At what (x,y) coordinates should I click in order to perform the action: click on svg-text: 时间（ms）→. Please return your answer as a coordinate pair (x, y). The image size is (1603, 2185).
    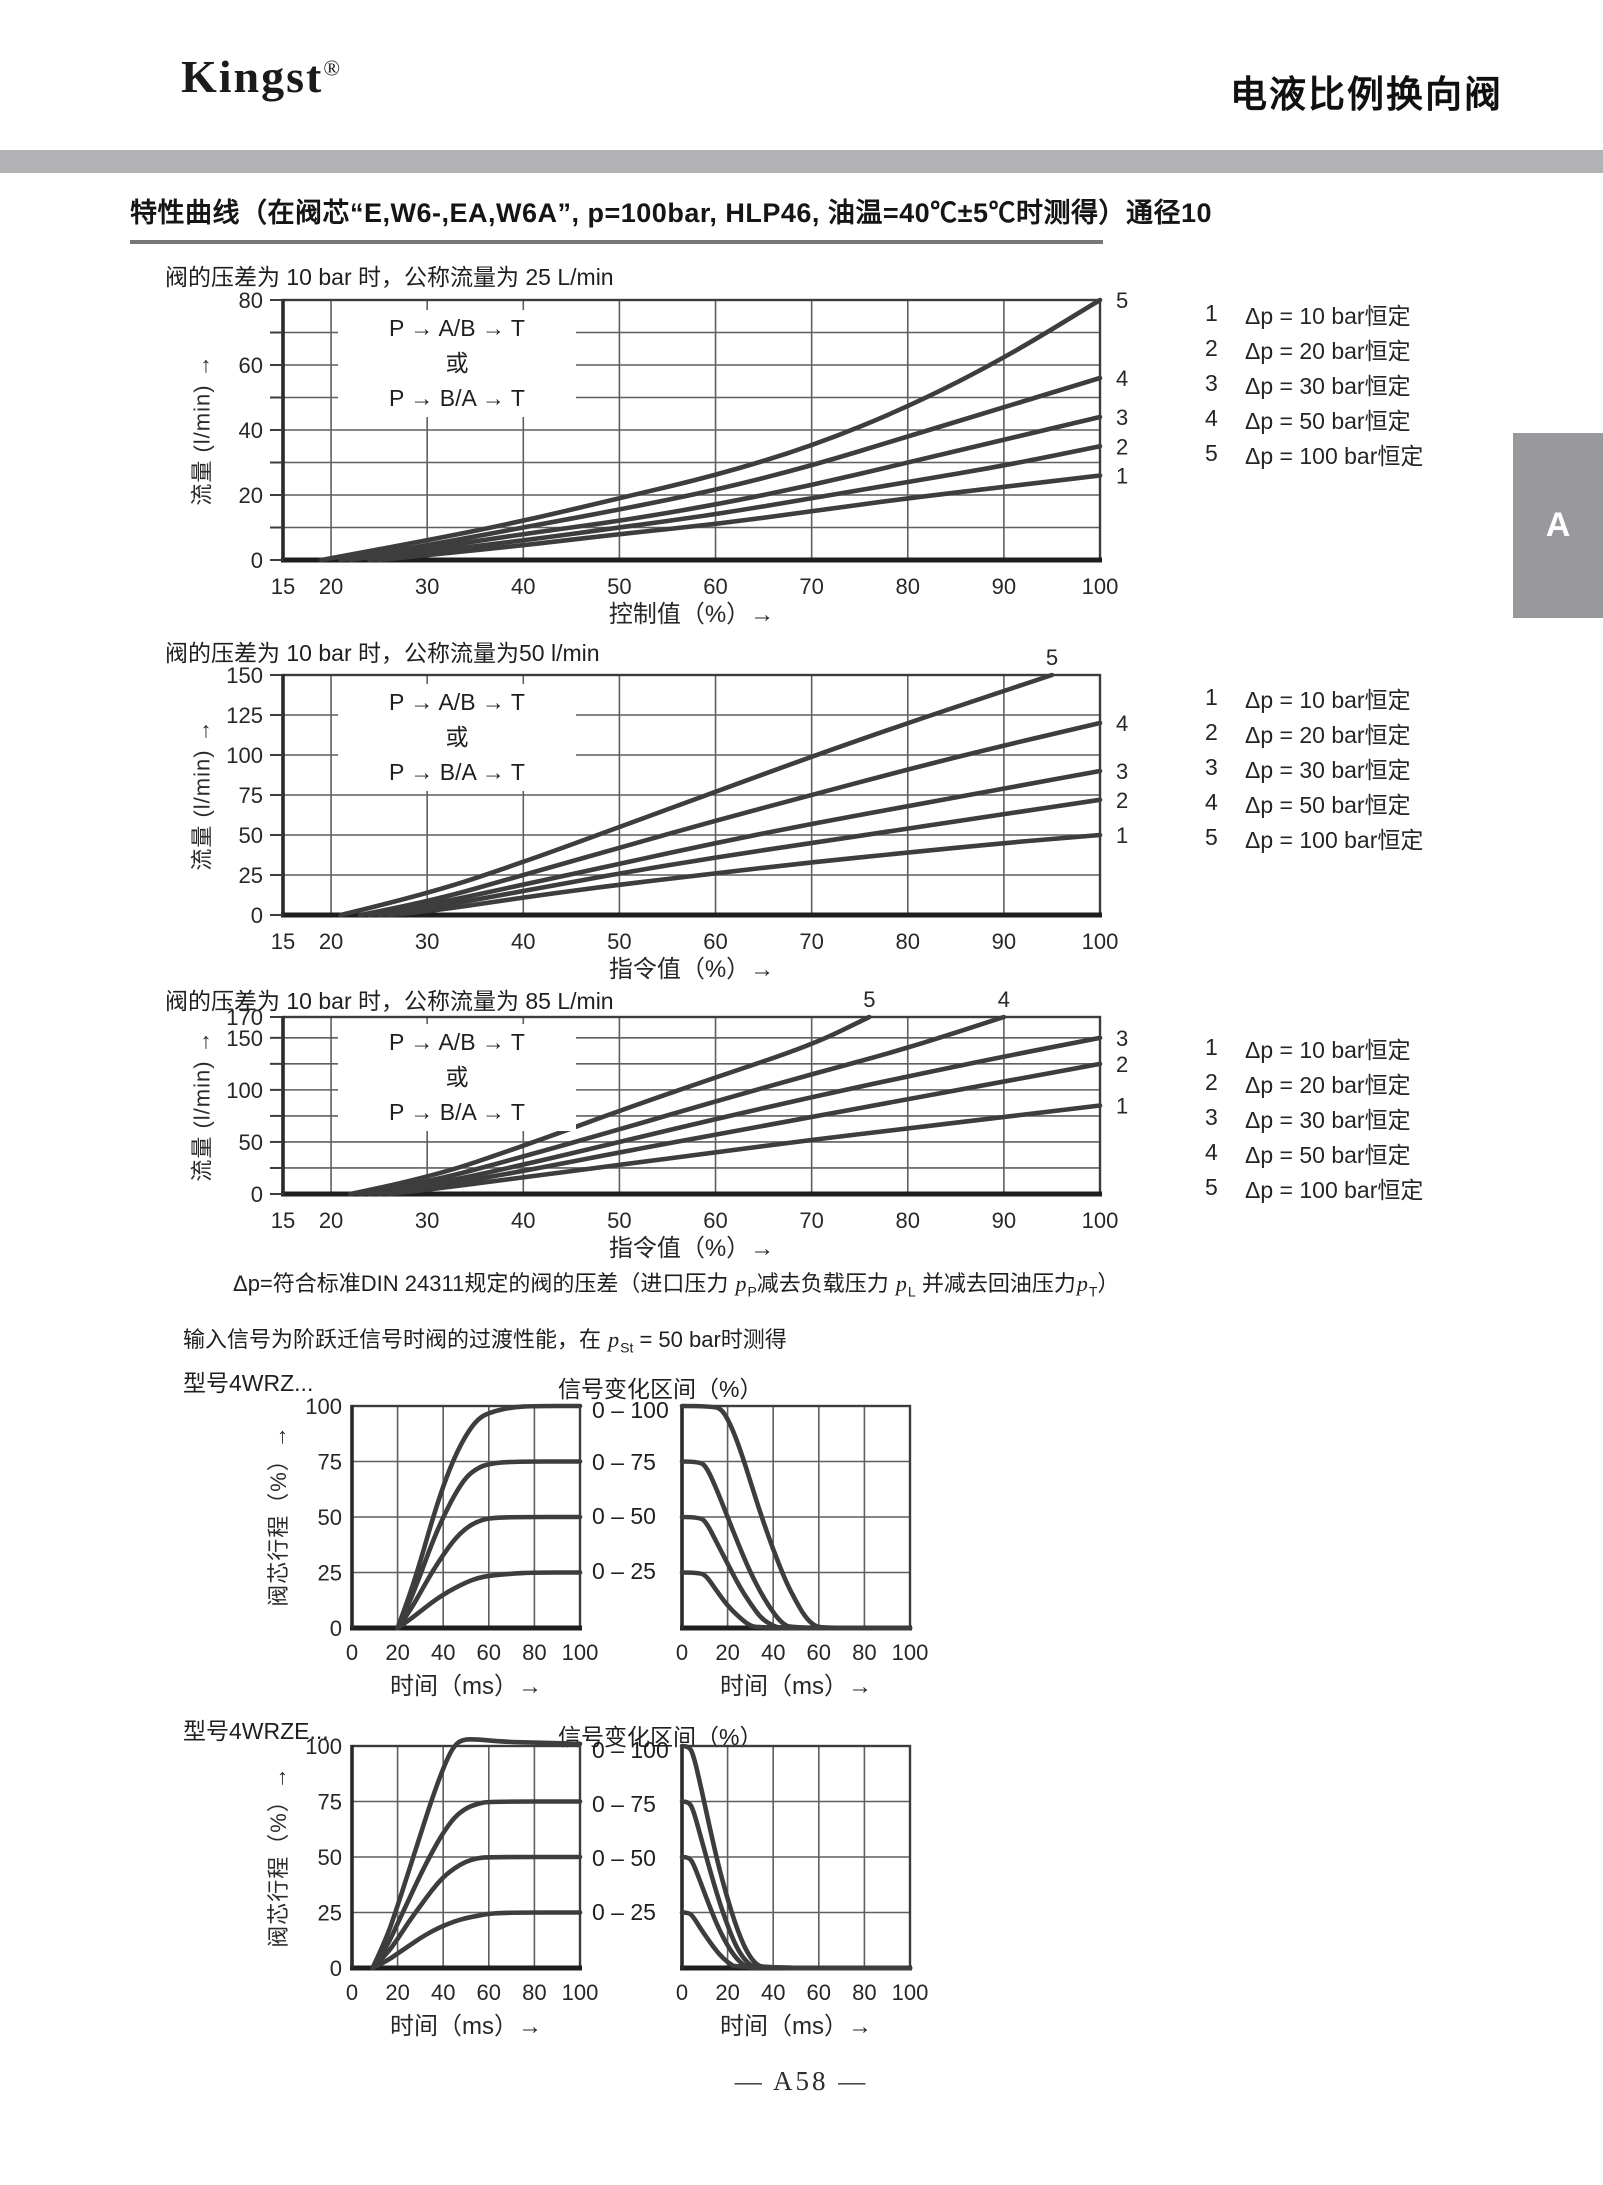
    Looking at the image, I should click on (466, 2026).